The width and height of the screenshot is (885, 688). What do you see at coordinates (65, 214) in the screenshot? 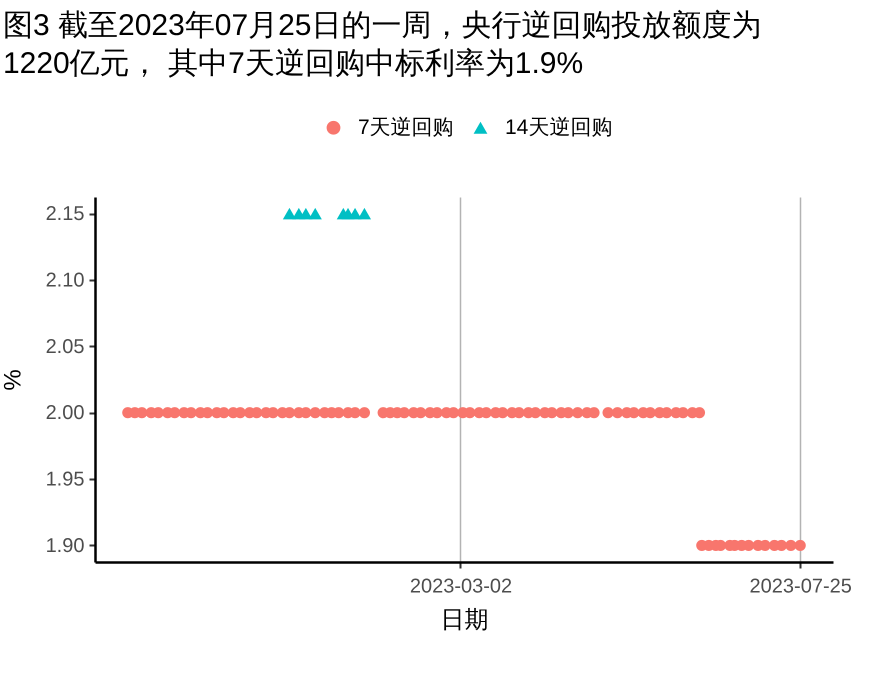
I see `y-tick-label: 2.15` at bounding box center [65, 214].